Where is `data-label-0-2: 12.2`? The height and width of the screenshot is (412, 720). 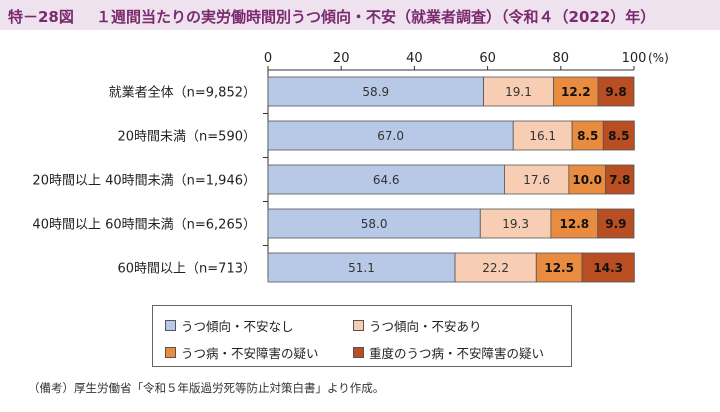 data-label-0-2: 12.2 is located at coordinates (576, 92).